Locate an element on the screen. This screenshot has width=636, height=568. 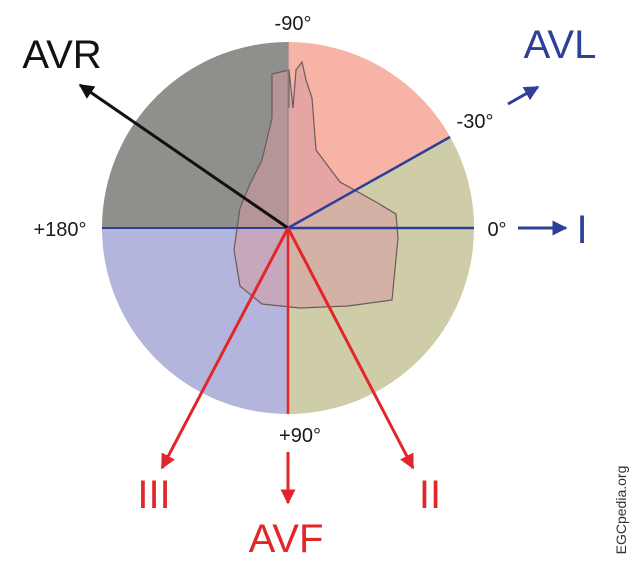
angle-label-bottom: +90° is located at coordinates (300, 436).